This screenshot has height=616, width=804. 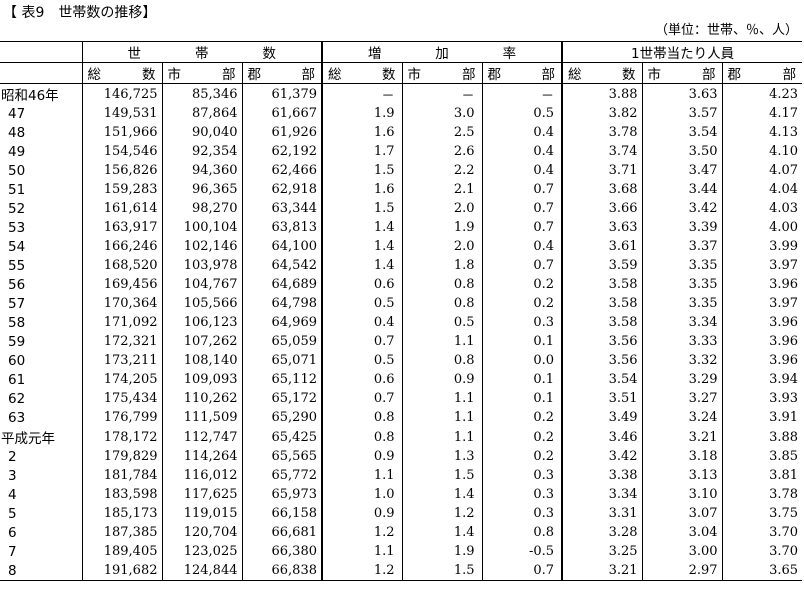 I want to click on growth-city-cell: 2.2, so click(x=441, y=170).